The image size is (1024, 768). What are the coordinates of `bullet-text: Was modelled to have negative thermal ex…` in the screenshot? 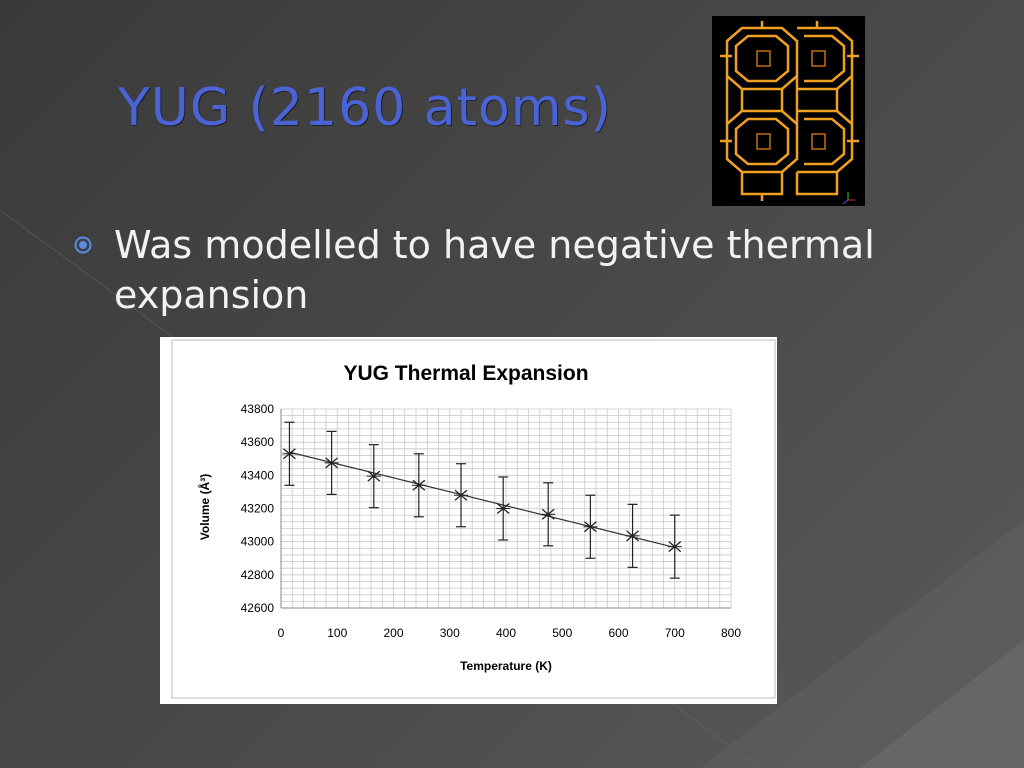 It's located at (494, 270).